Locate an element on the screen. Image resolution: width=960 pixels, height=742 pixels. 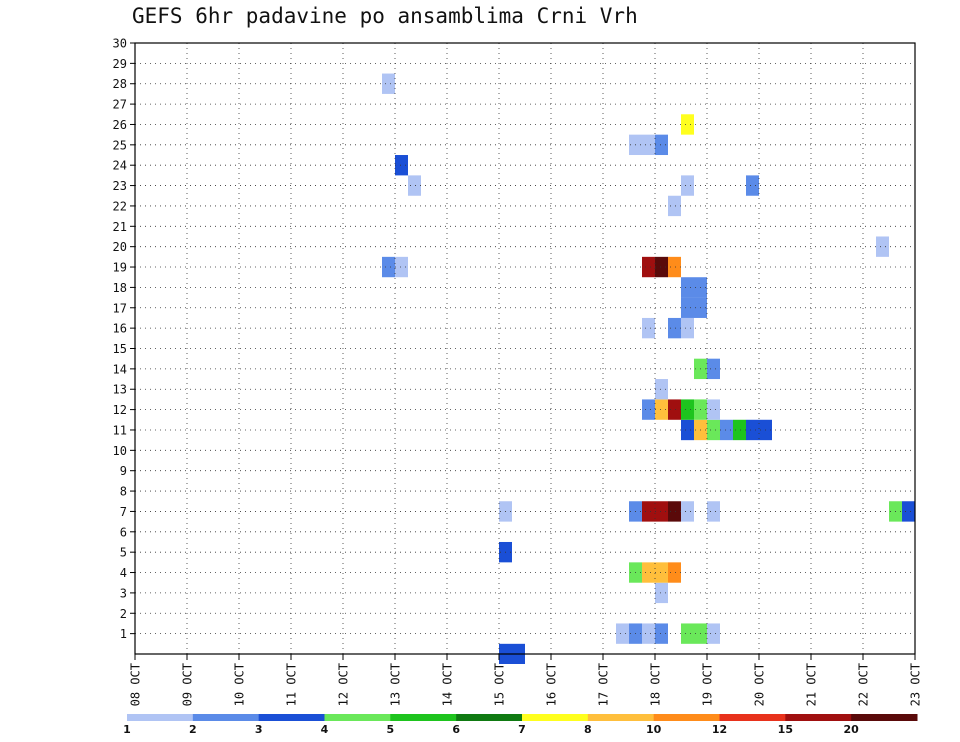
x-tick-label: 19 OCT is located at coordinates (708, 684).